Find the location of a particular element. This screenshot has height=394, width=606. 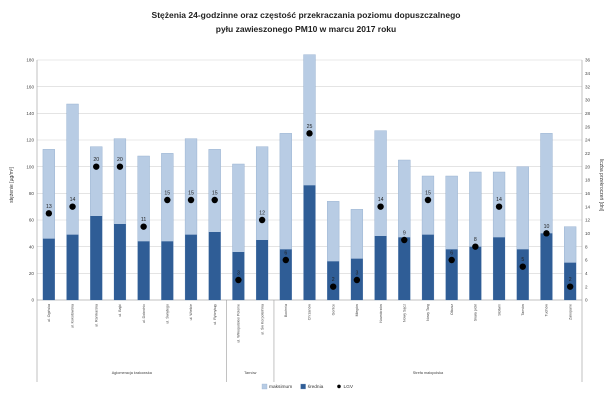

y-tick-label: 20 is located at coordinates (32, 273).